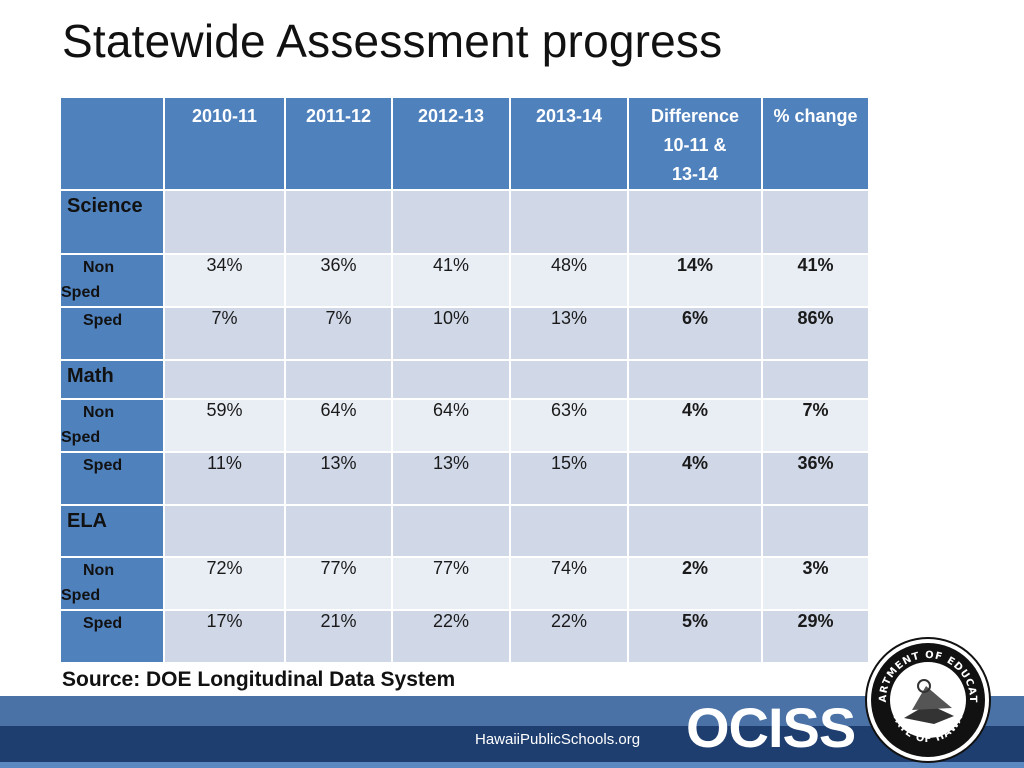  Describe the element at coordinates (569, 143) in the screenshot. I see `header-2013-14: 2013-14` at that location.